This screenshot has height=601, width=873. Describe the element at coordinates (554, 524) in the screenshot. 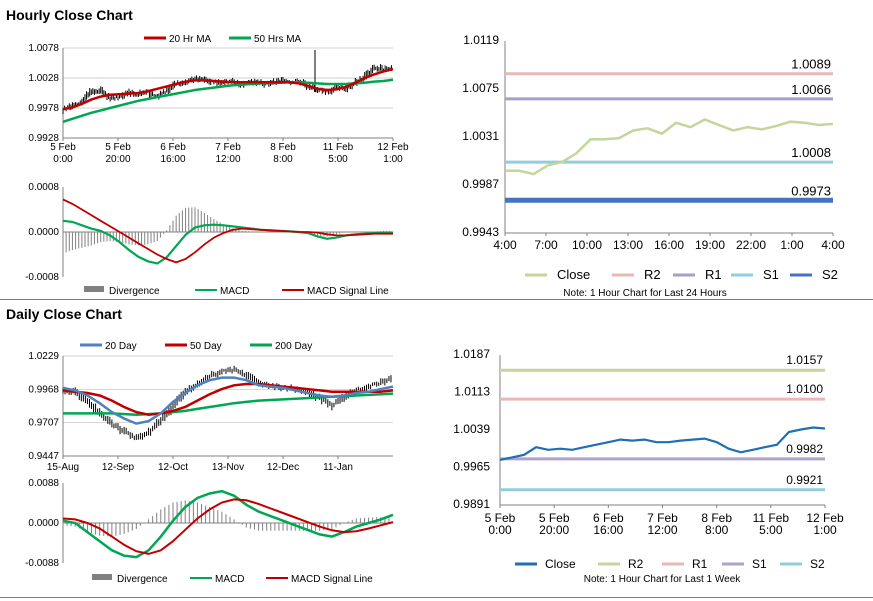

I see `daily-week-x-tick-label: 5 Feb 20:00` at that location.